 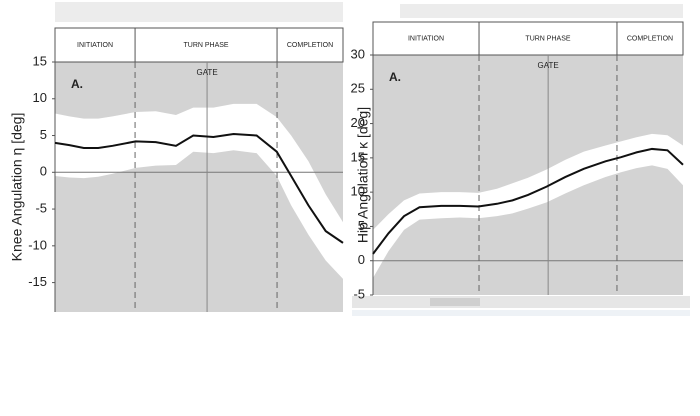 What do you see at coordinates (358, 88) in the screenshot?
I see `y-tick-label: 25` at bounding box center [358, 88].